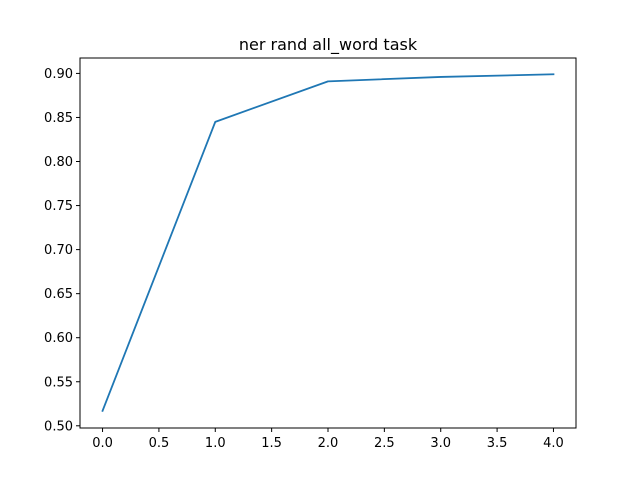 This screenshot has height=480, width=640. I want to click on y-tick-label: 0.80, so click(58, 162).